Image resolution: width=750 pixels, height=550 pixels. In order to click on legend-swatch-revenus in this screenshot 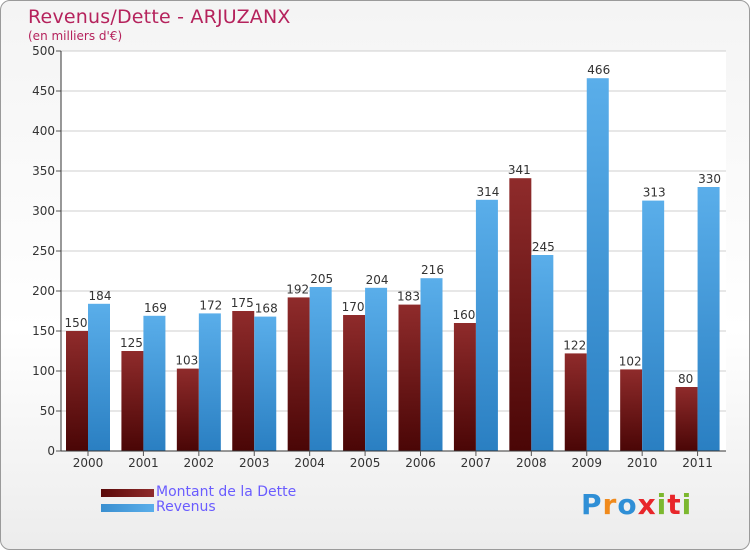, I will do `click(127, 508)`.